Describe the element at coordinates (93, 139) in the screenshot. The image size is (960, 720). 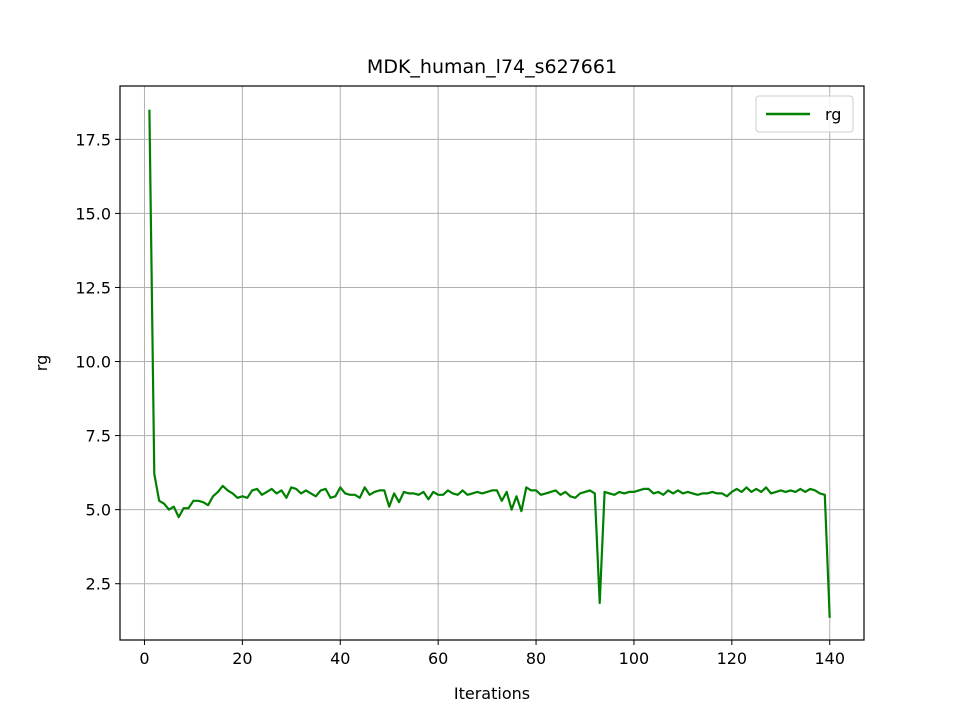
I see `y-tick-label-6: 17.5` at that location.